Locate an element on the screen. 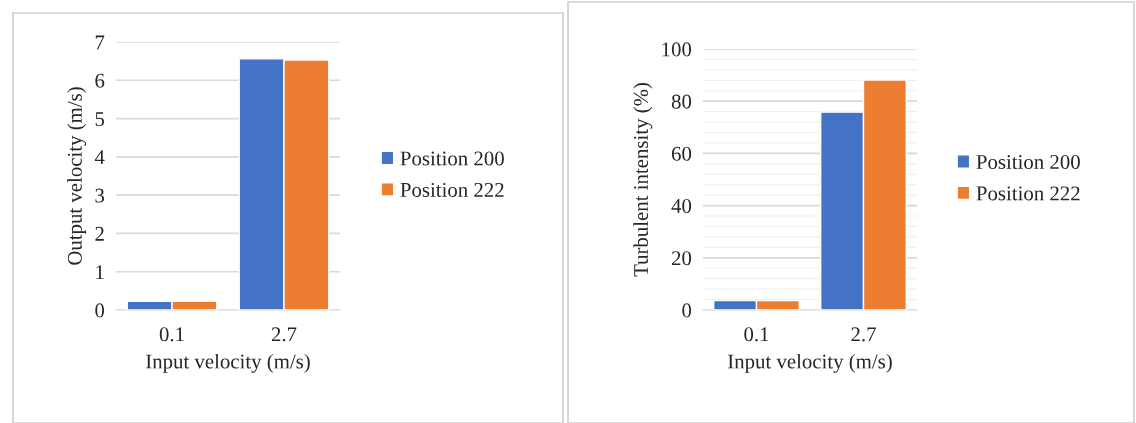 This screenshot has width=1136, height=423. y-tick-label: 3 is located at coordinates (100, 195).